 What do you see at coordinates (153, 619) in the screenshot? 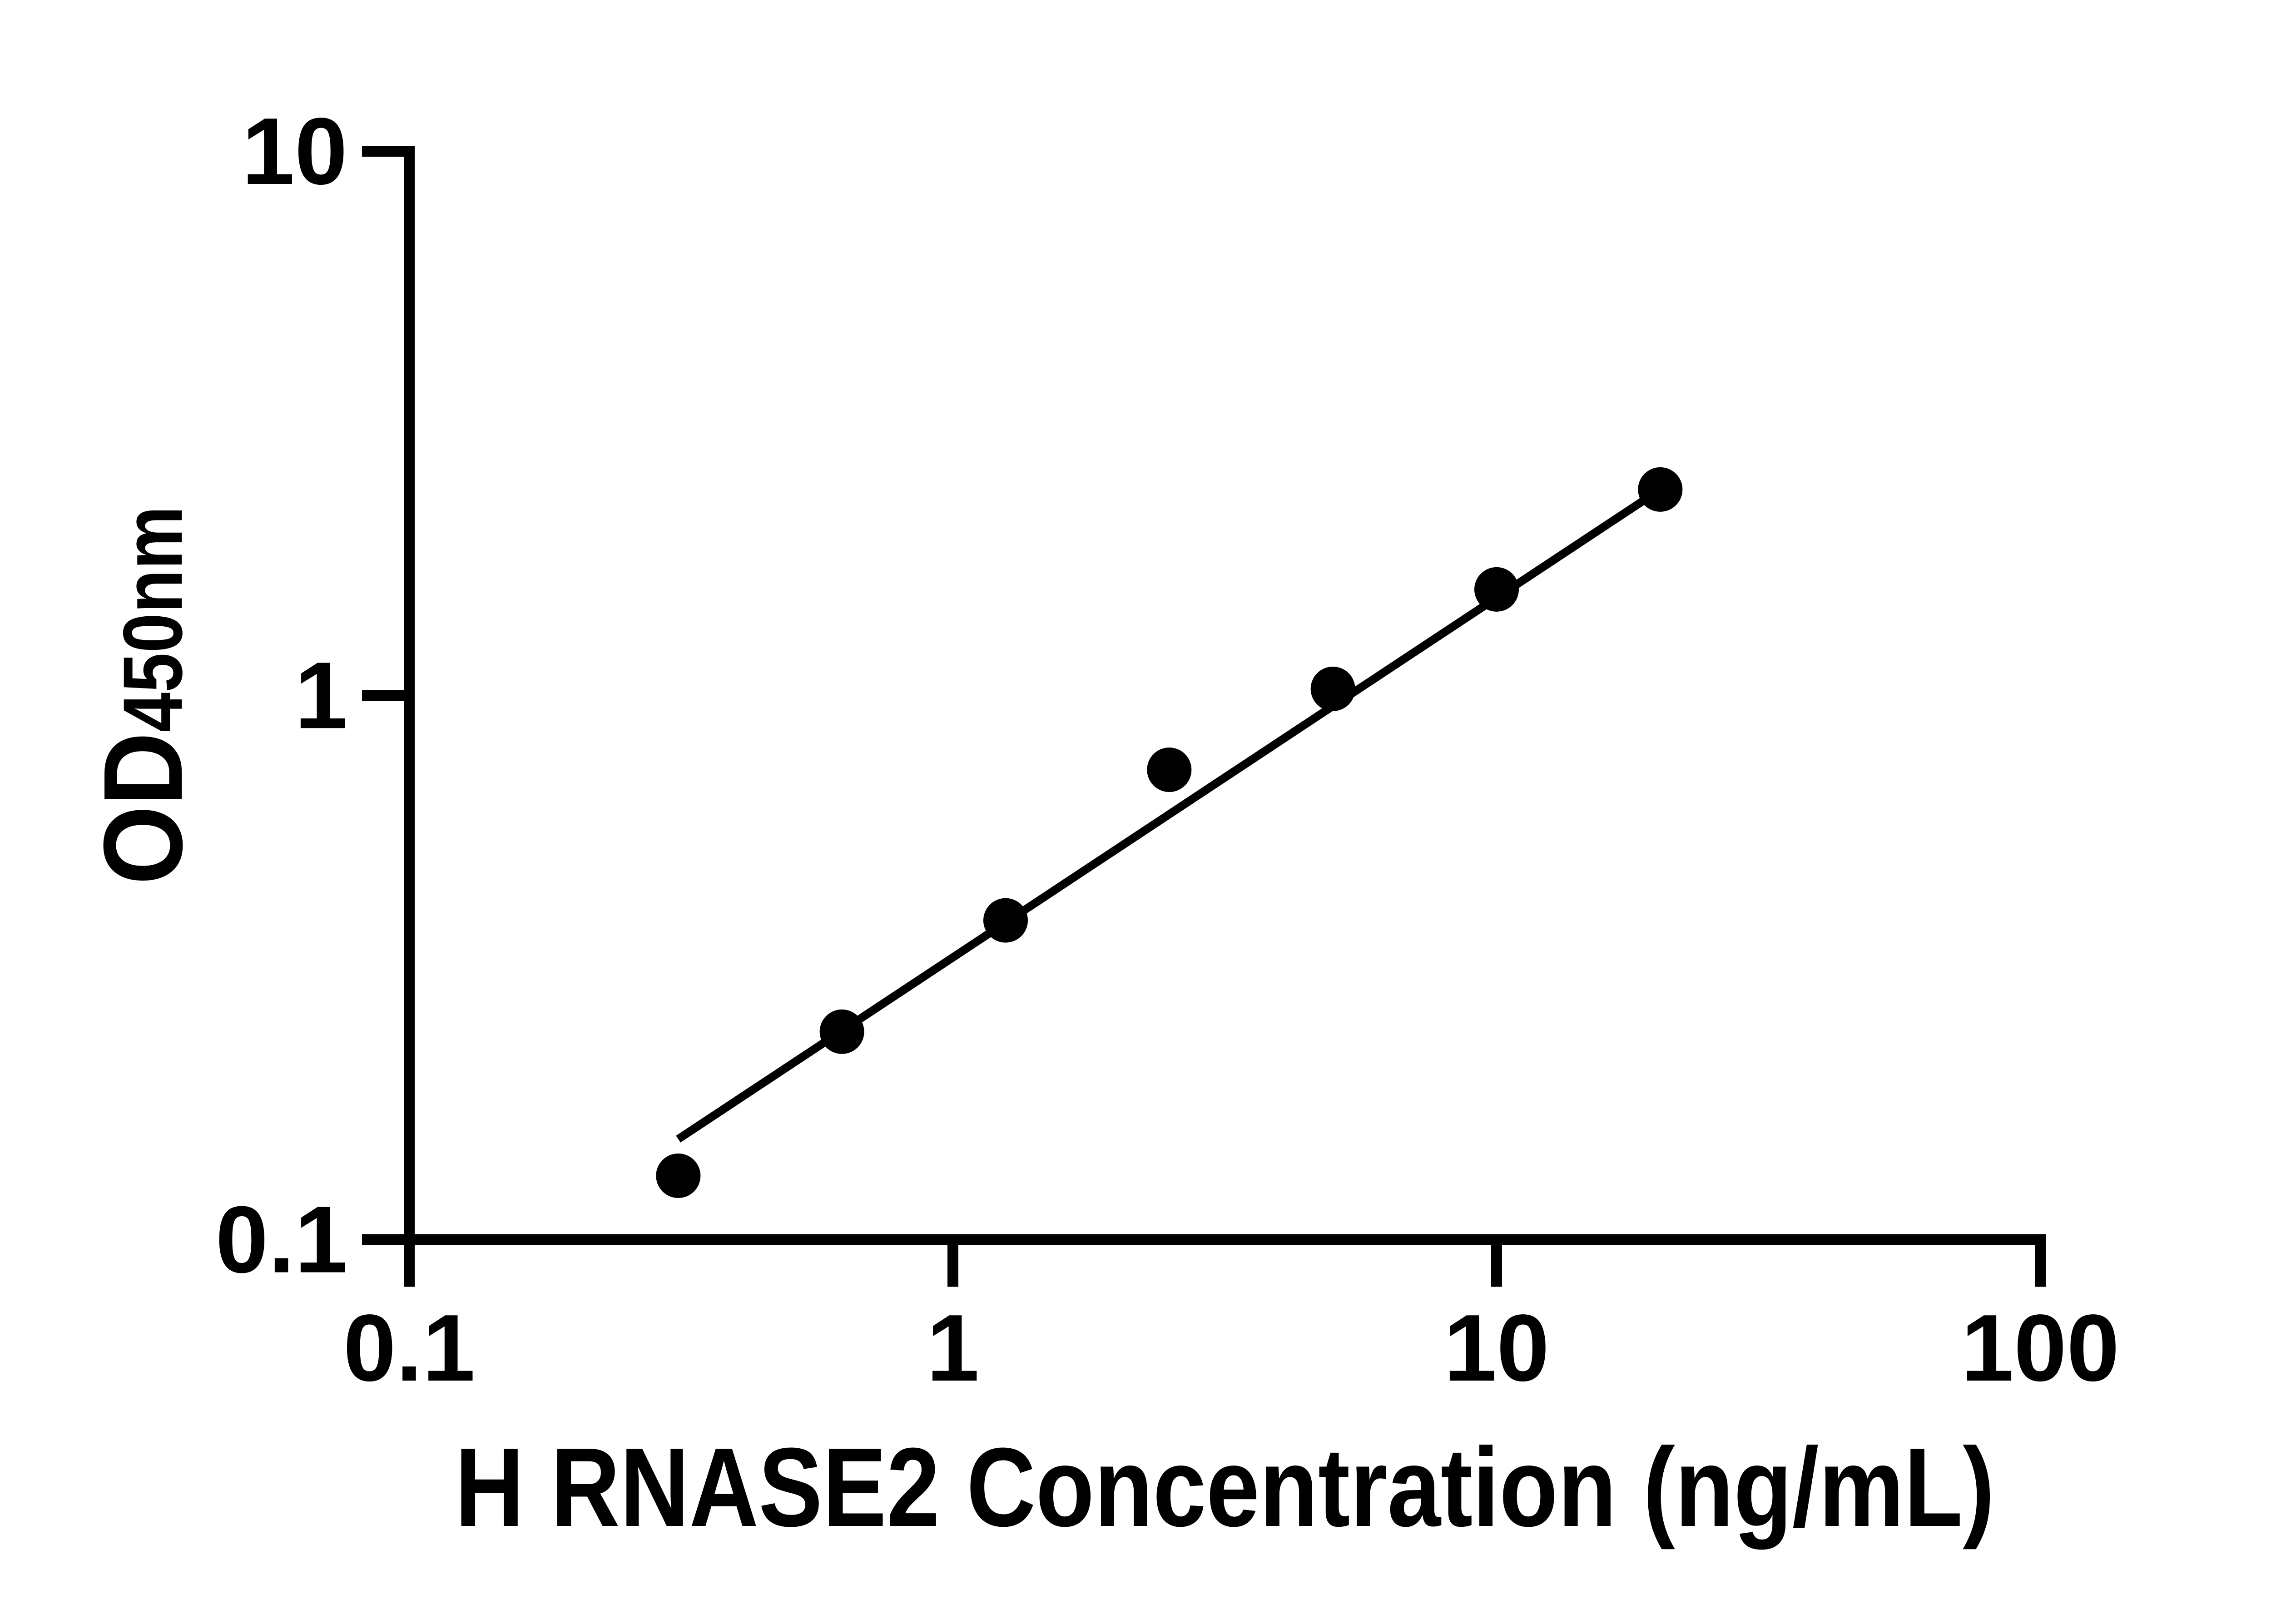
I see `y-axis-title-subscript: 450nm` at bounding box center [153, 619].